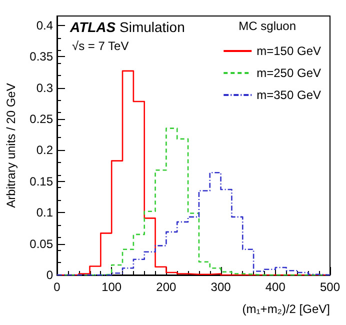  What do you see at coordinates (330, 287) in the screenshot?
I see `x-tick-label: 500` at bounding box center [330, 287].